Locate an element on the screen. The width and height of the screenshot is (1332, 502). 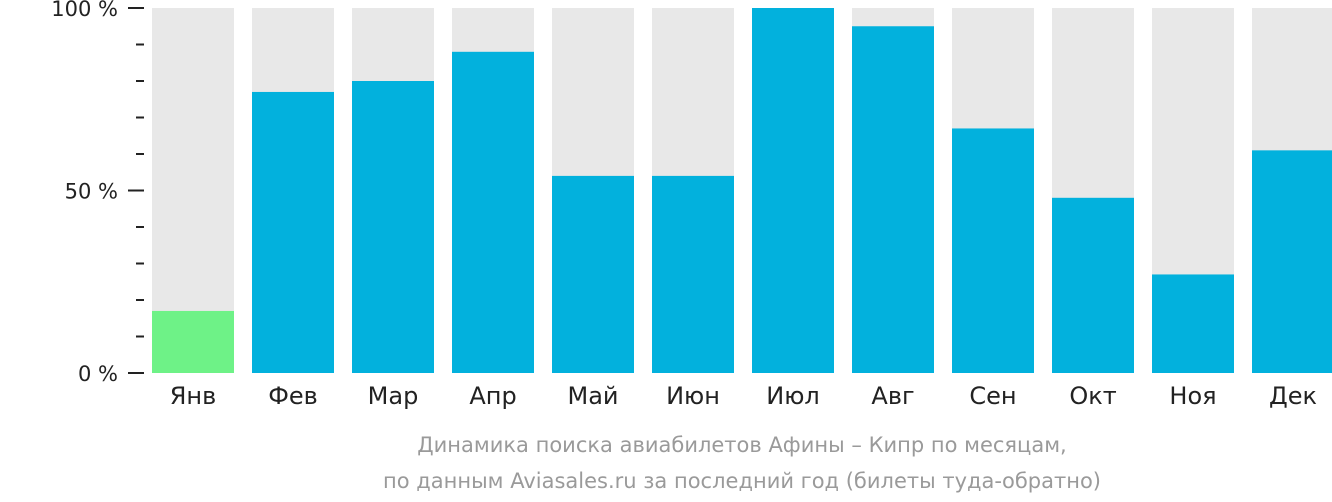
y-axis: 0 % 50 % 100 % is located at coordinates (97, 193).